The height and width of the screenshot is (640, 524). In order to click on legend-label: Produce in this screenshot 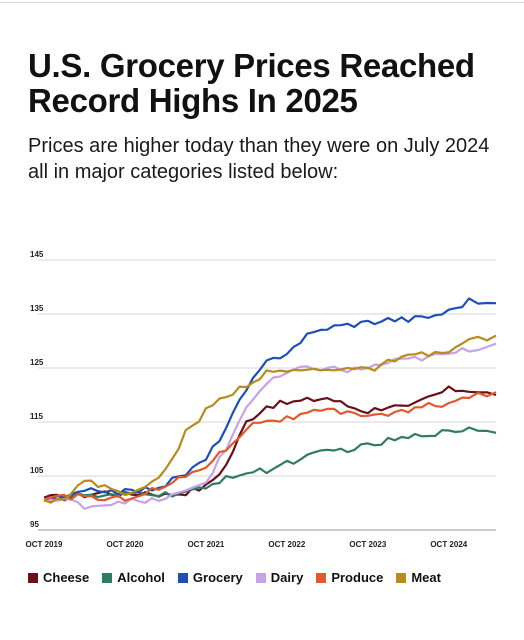, I will do `click(357, 577)`.